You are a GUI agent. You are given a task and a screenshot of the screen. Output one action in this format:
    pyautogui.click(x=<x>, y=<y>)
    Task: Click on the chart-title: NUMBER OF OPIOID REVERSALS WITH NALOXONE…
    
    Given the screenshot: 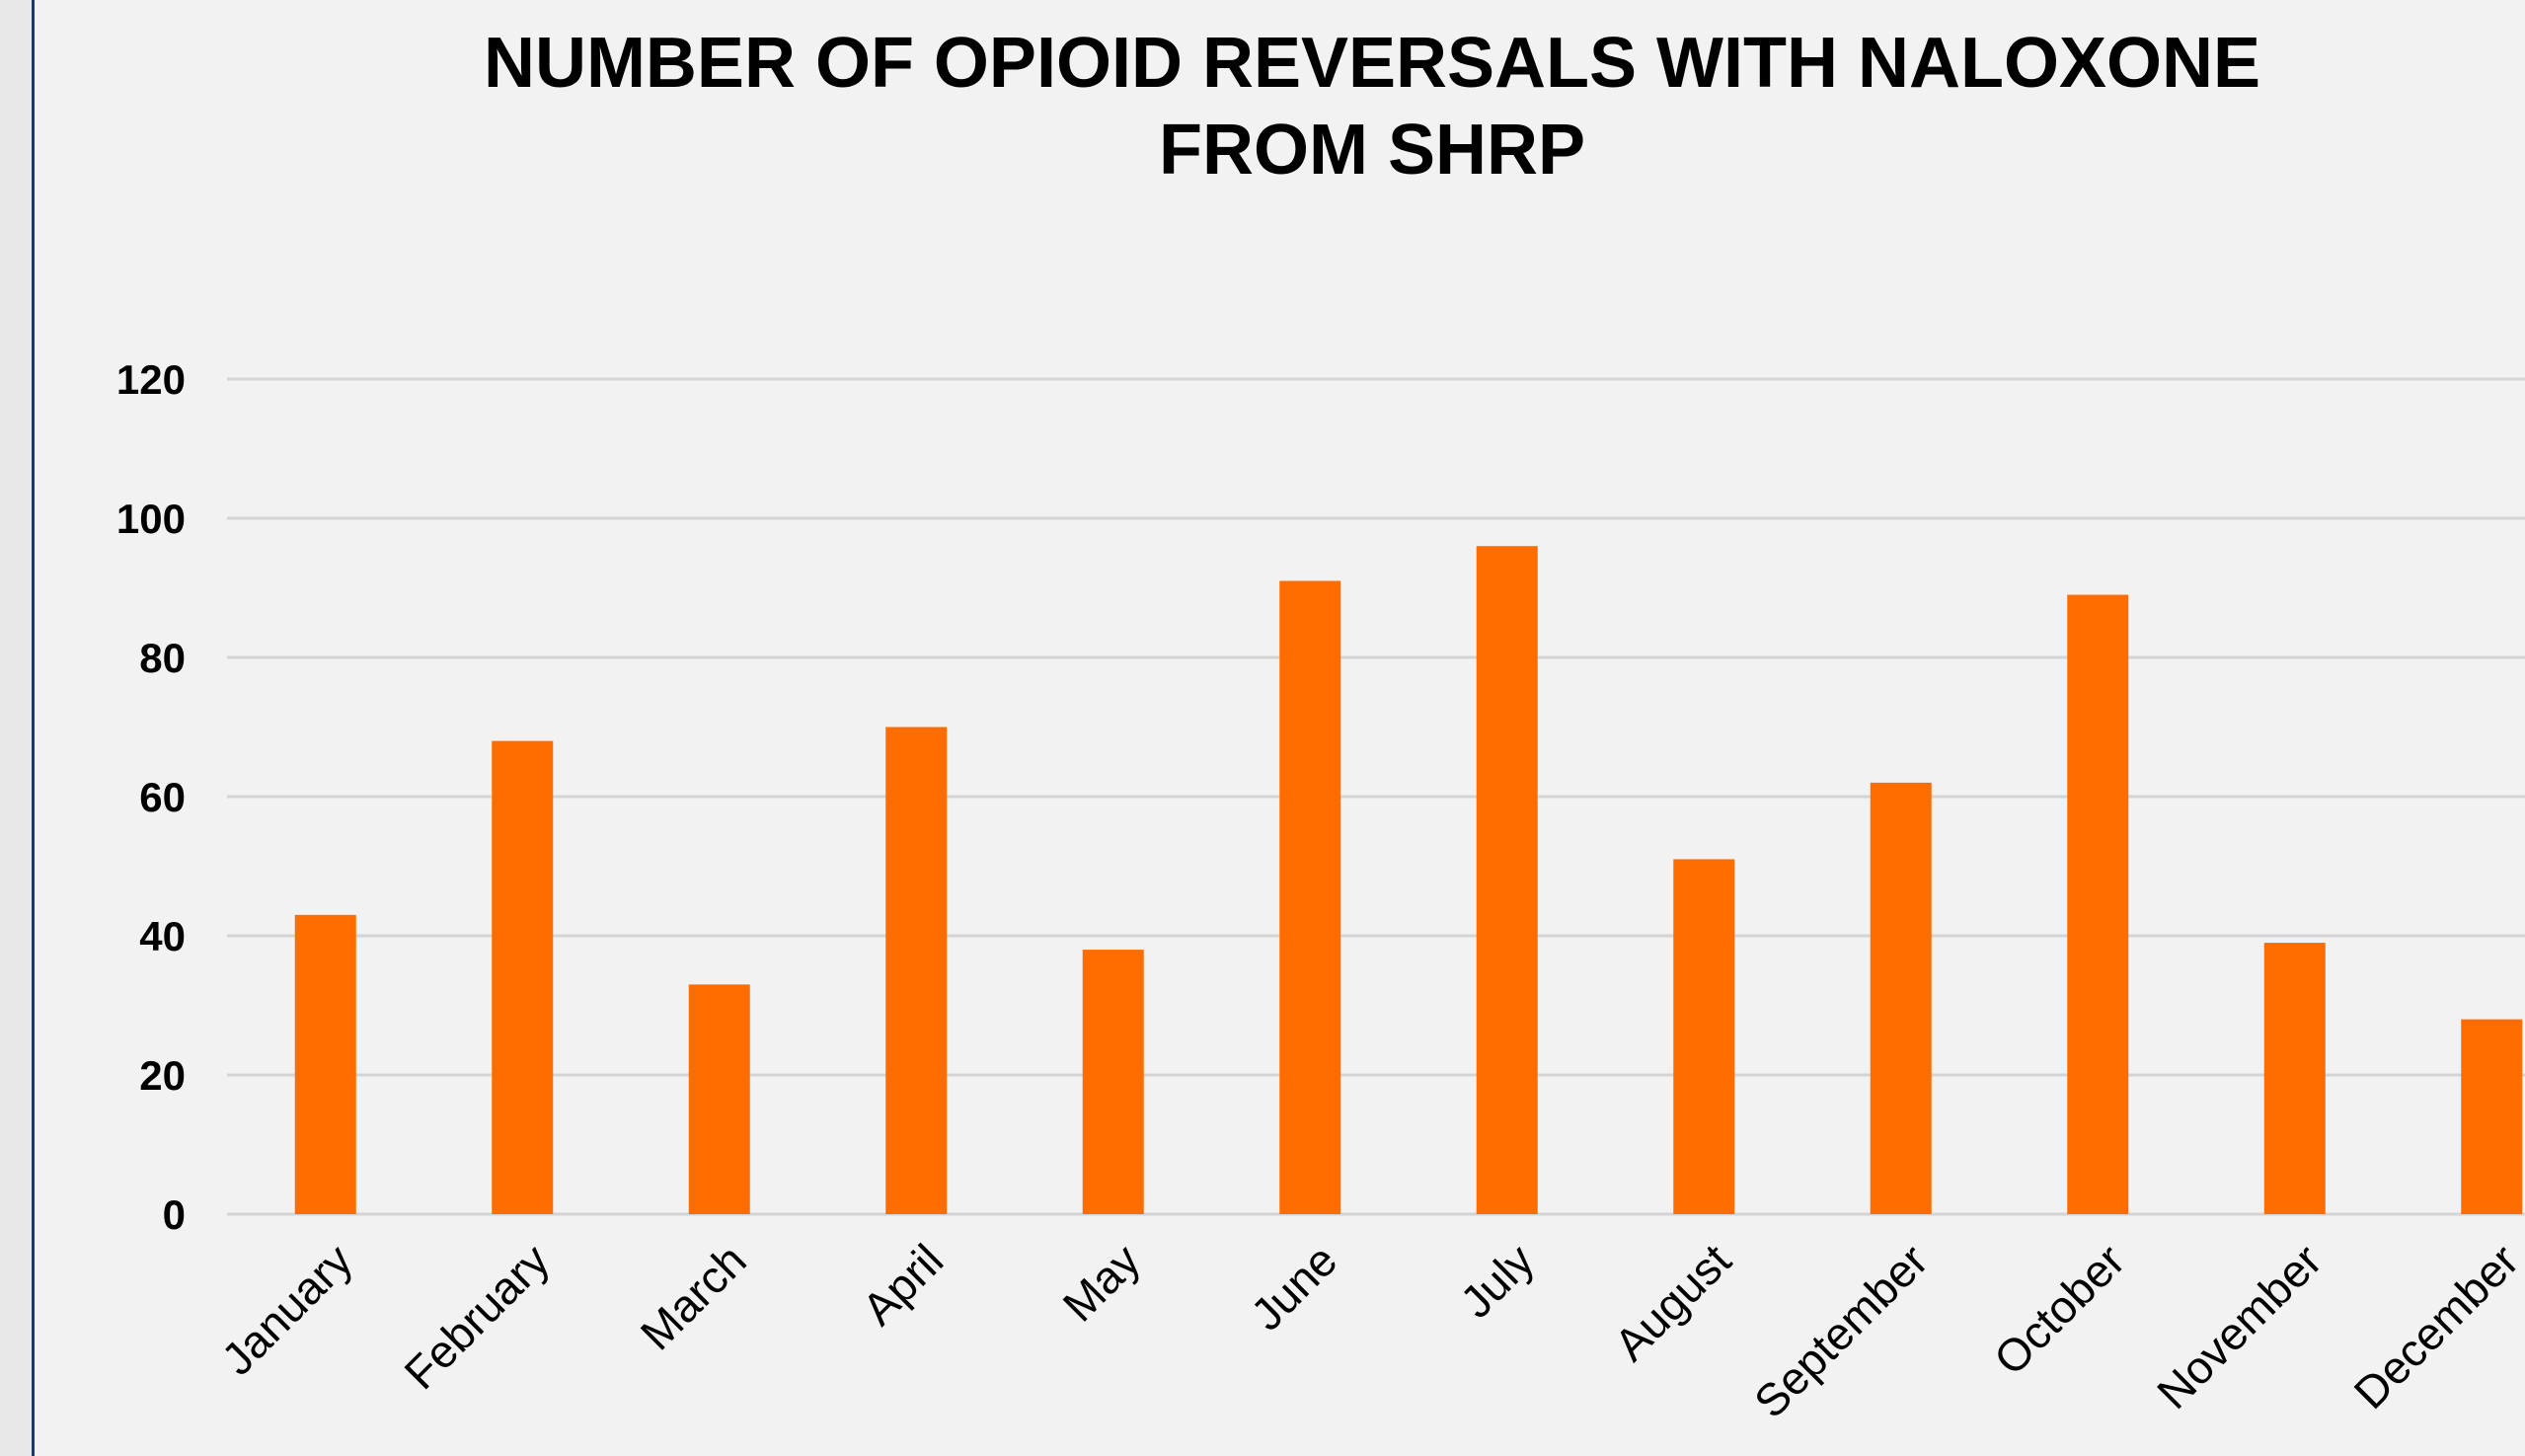 What is the action you would take?
    pyautogui.click(x=1372, y=106)
    